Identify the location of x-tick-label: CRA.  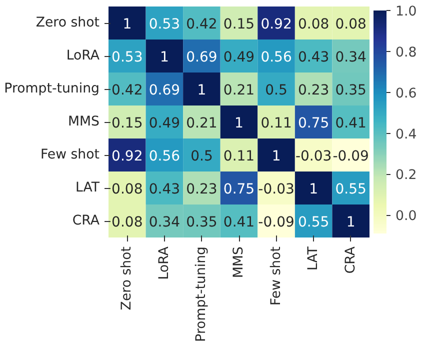
(350, 260).